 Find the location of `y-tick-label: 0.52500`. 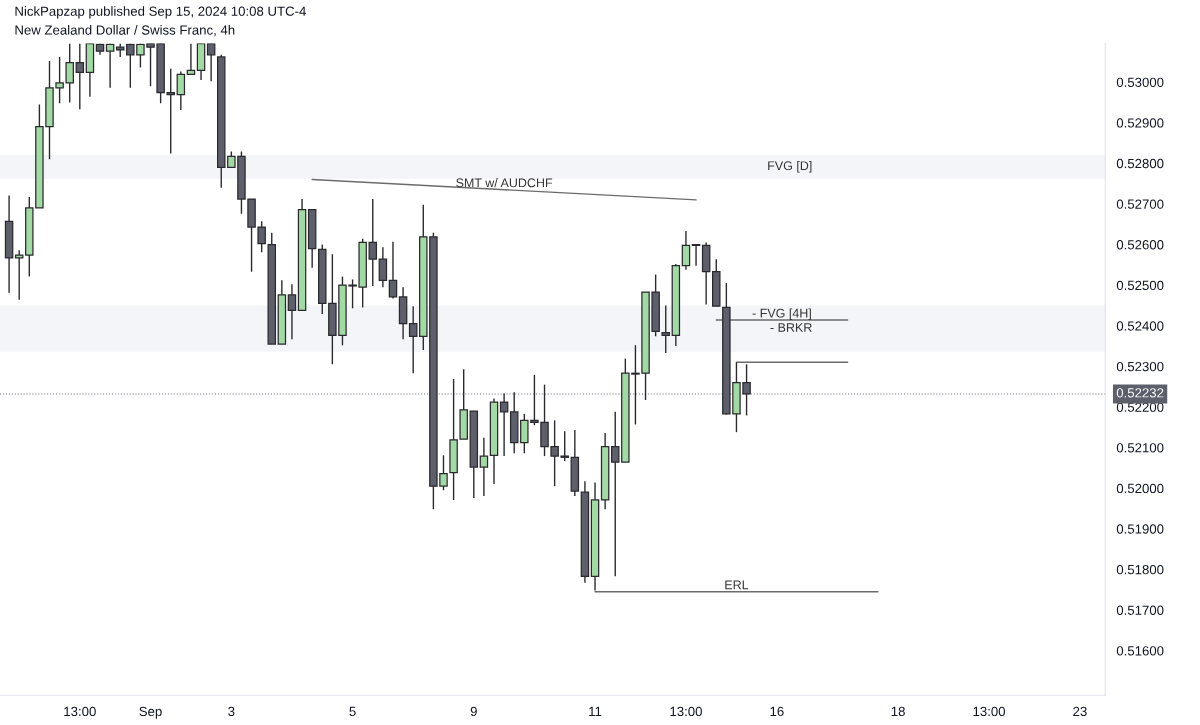

y-tick-label: 0.52500 is located at coordinates (1140, 285).